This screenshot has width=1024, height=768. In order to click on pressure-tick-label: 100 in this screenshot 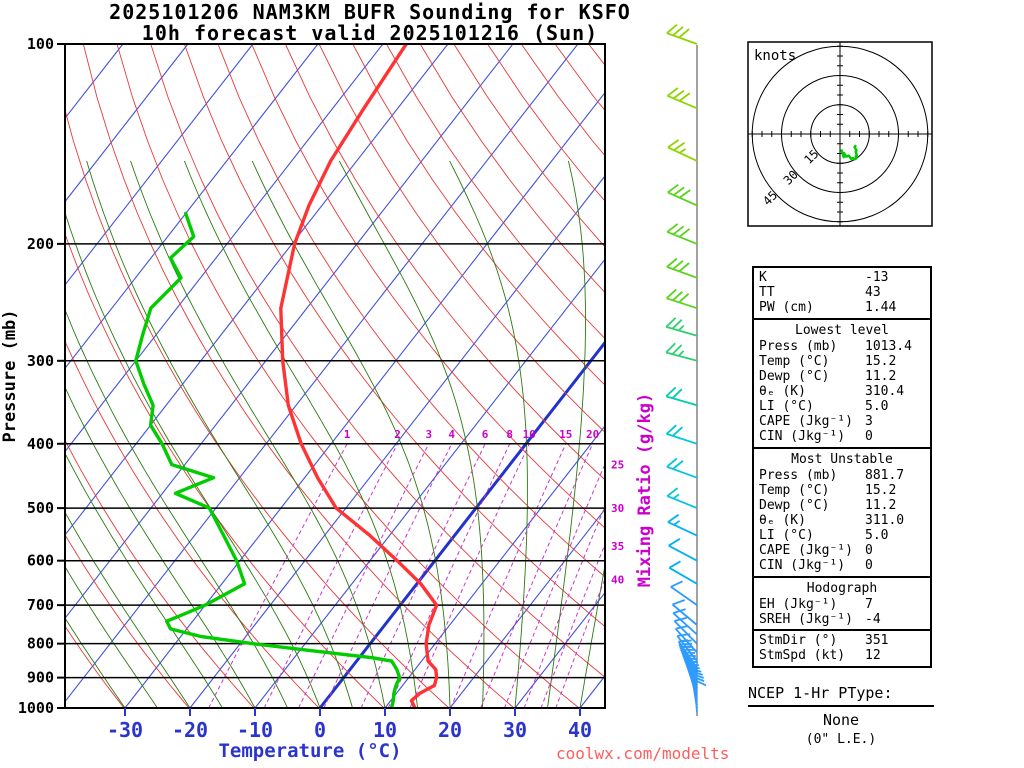, I will do `click(40, 44)`.